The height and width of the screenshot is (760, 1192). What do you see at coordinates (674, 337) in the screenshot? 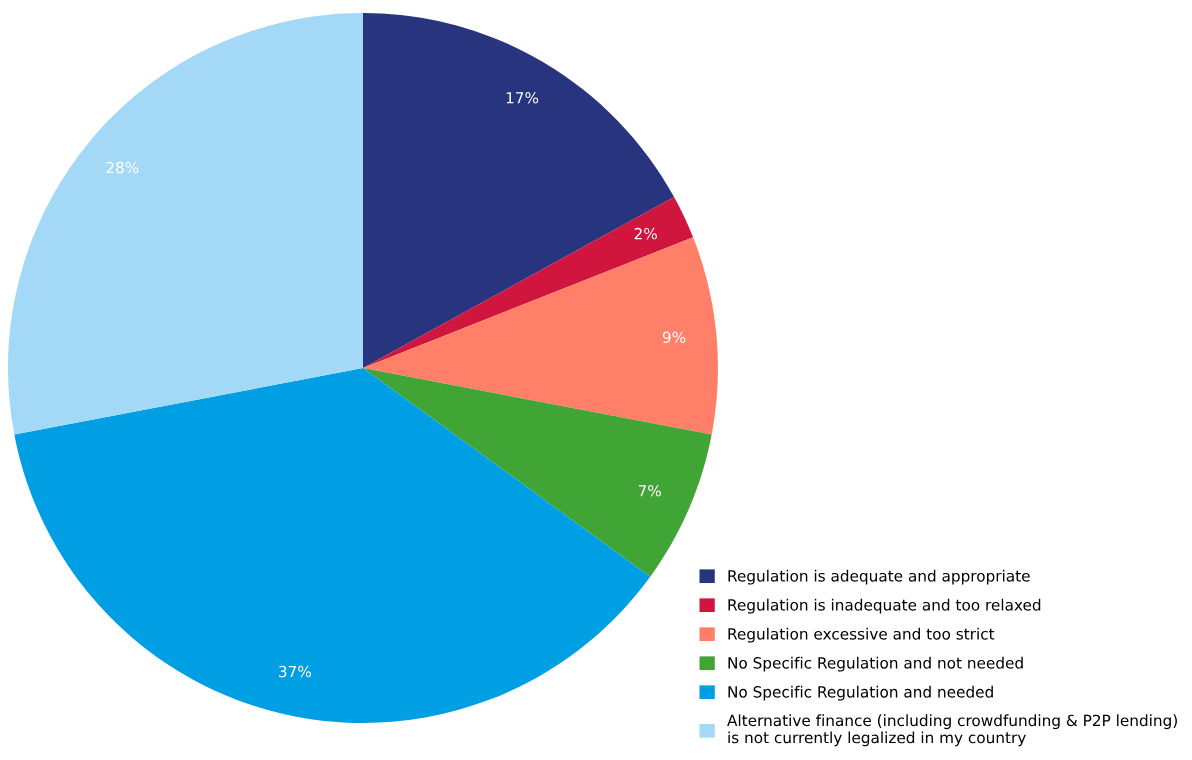
I see `data-label: 9%` at bounding box center [674, 337].